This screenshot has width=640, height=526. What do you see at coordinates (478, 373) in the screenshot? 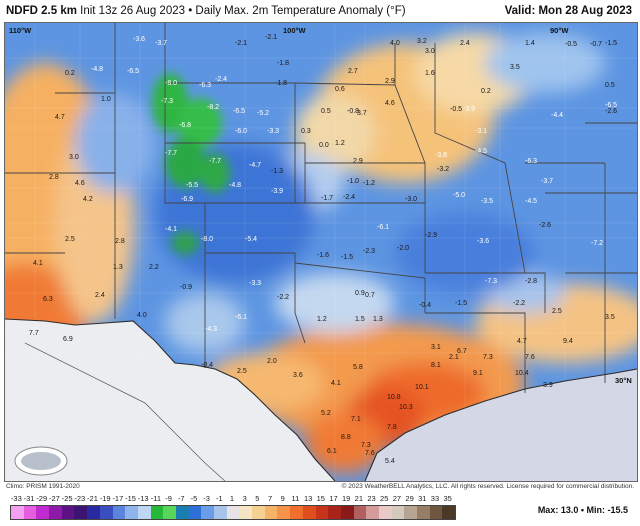
I see `anomaly-value: 9.1` at bounding box center [478, 373].